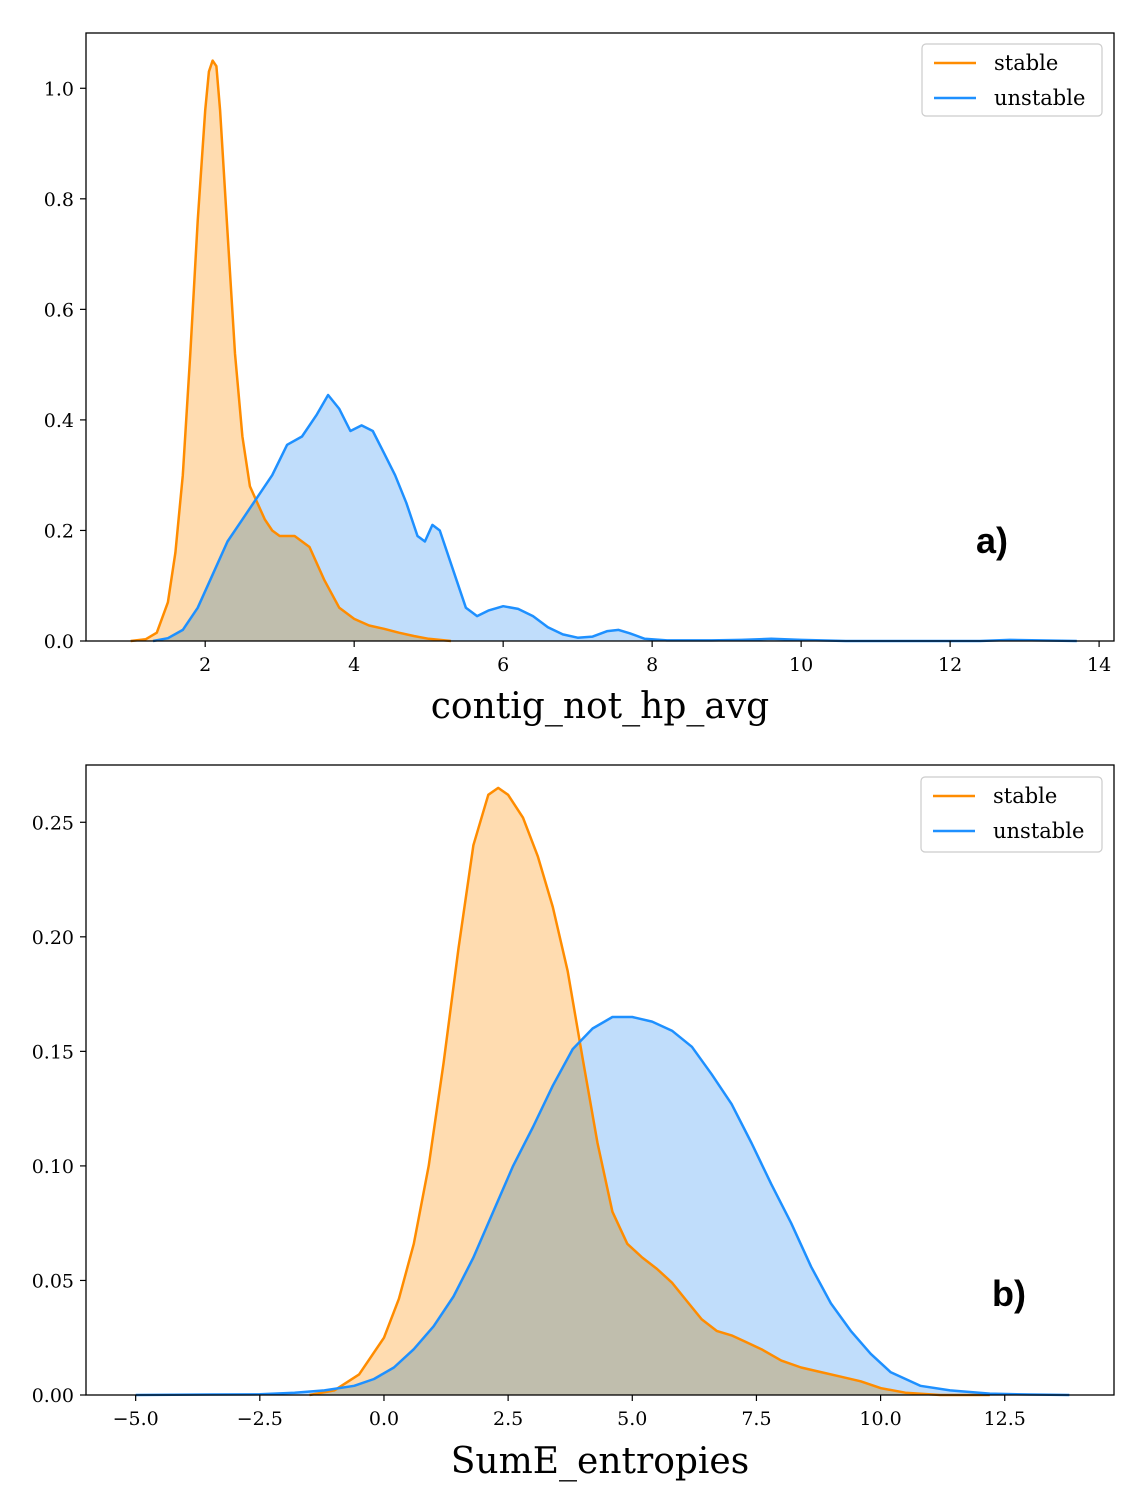 The image size is (1146, 1499). I want to click on series-stable-area, so click(290, 351).